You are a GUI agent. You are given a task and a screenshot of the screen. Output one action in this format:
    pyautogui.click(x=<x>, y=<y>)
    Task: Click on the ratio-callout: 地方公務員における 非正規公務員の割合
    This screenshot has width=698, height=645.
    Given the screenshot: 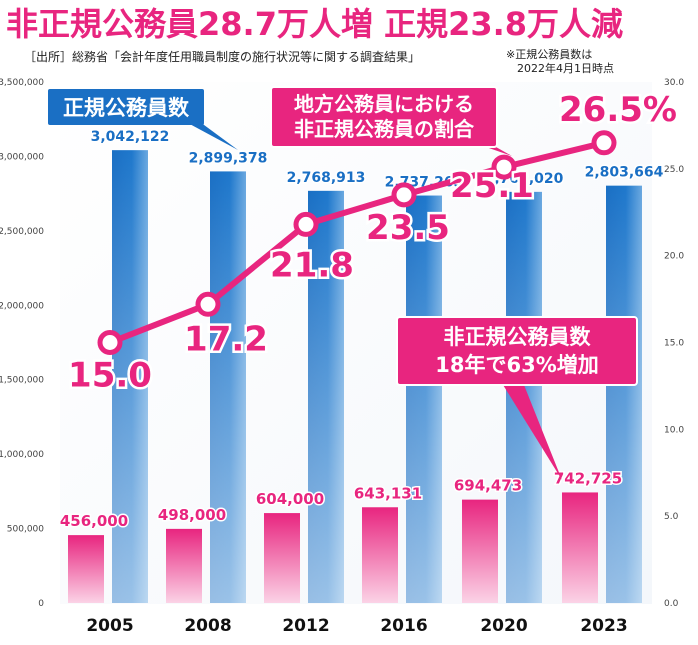 What is the action you would take?
    pyautogui.click(x=384, y=117)
    